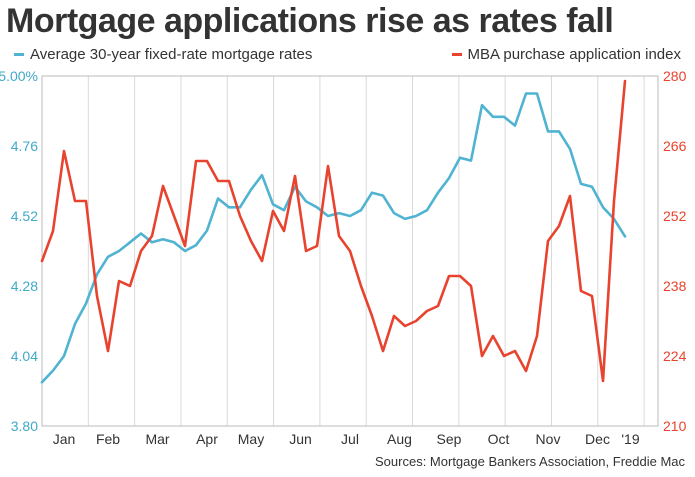 The height and width of the screenshot is (477, 695). Describe the element at coordinates (24, 216) in the screenshot. I see `left-axis-tick-label: 4.52` at that location.